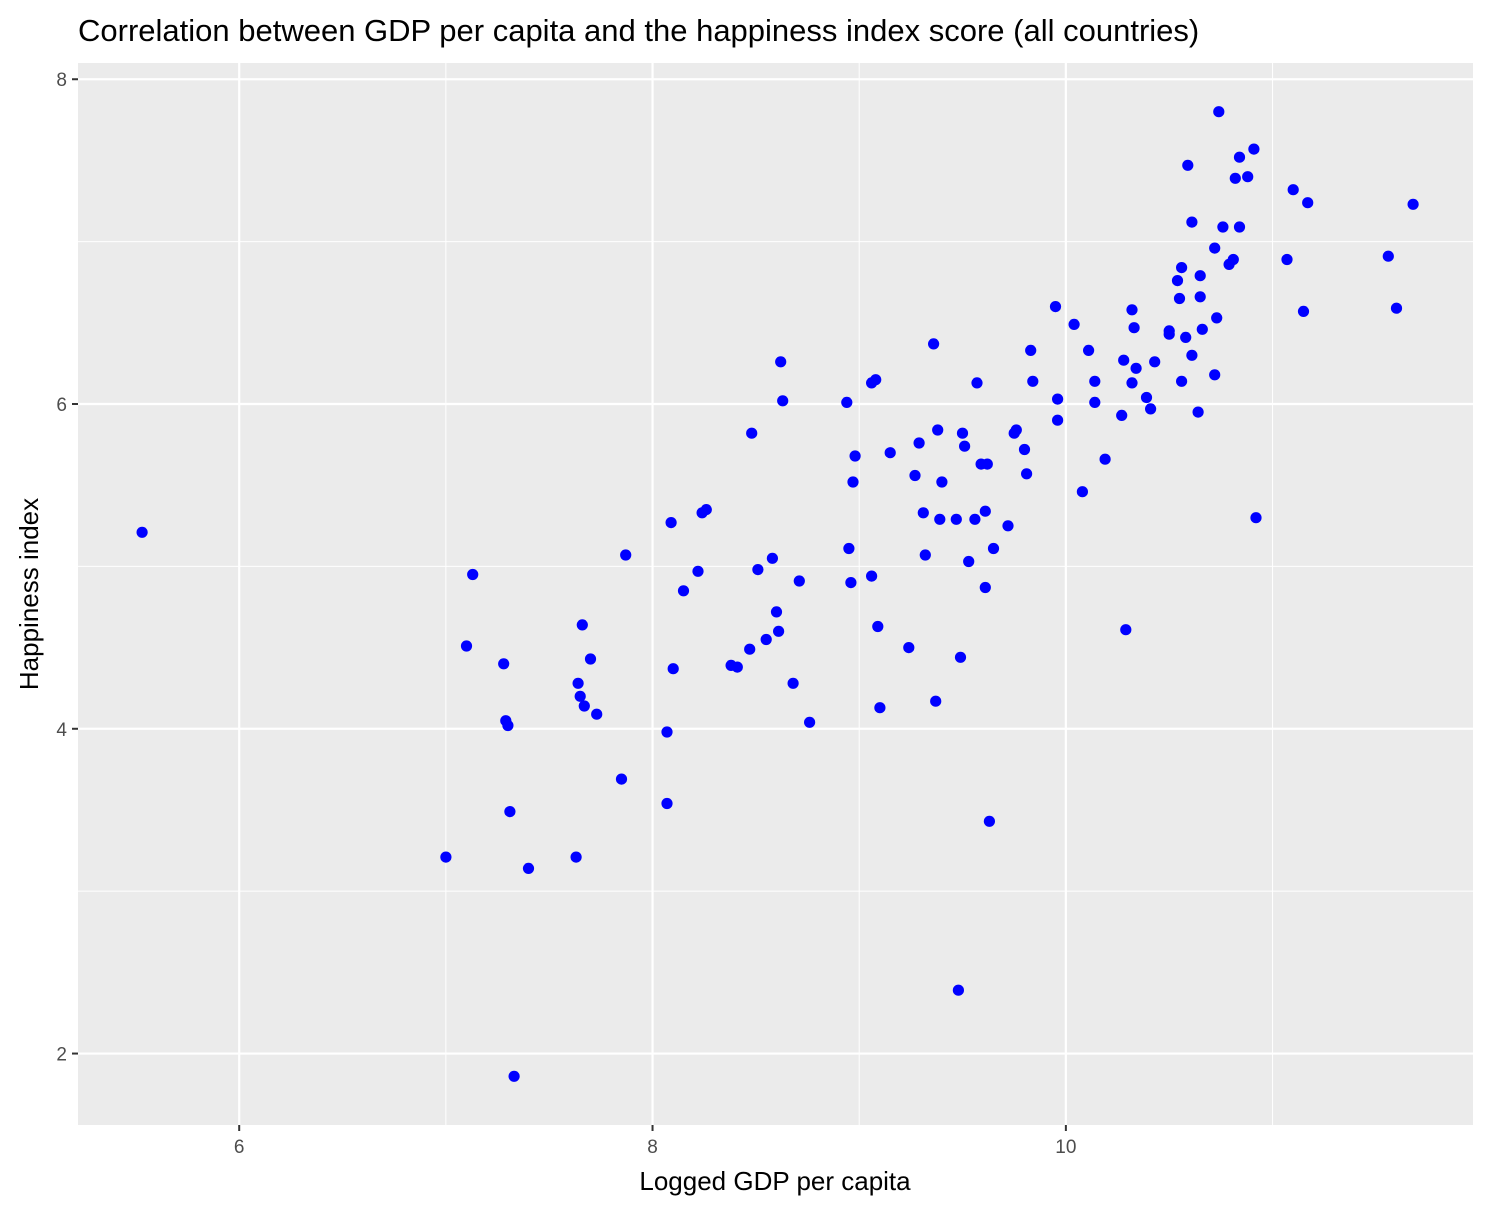 The width and height of the screenshot is (1488, 1212). What do you see at coordinates (29, 594) in the screenshot?
I see `y-axis-title: Happiness index` at bounding box center [29, 594].